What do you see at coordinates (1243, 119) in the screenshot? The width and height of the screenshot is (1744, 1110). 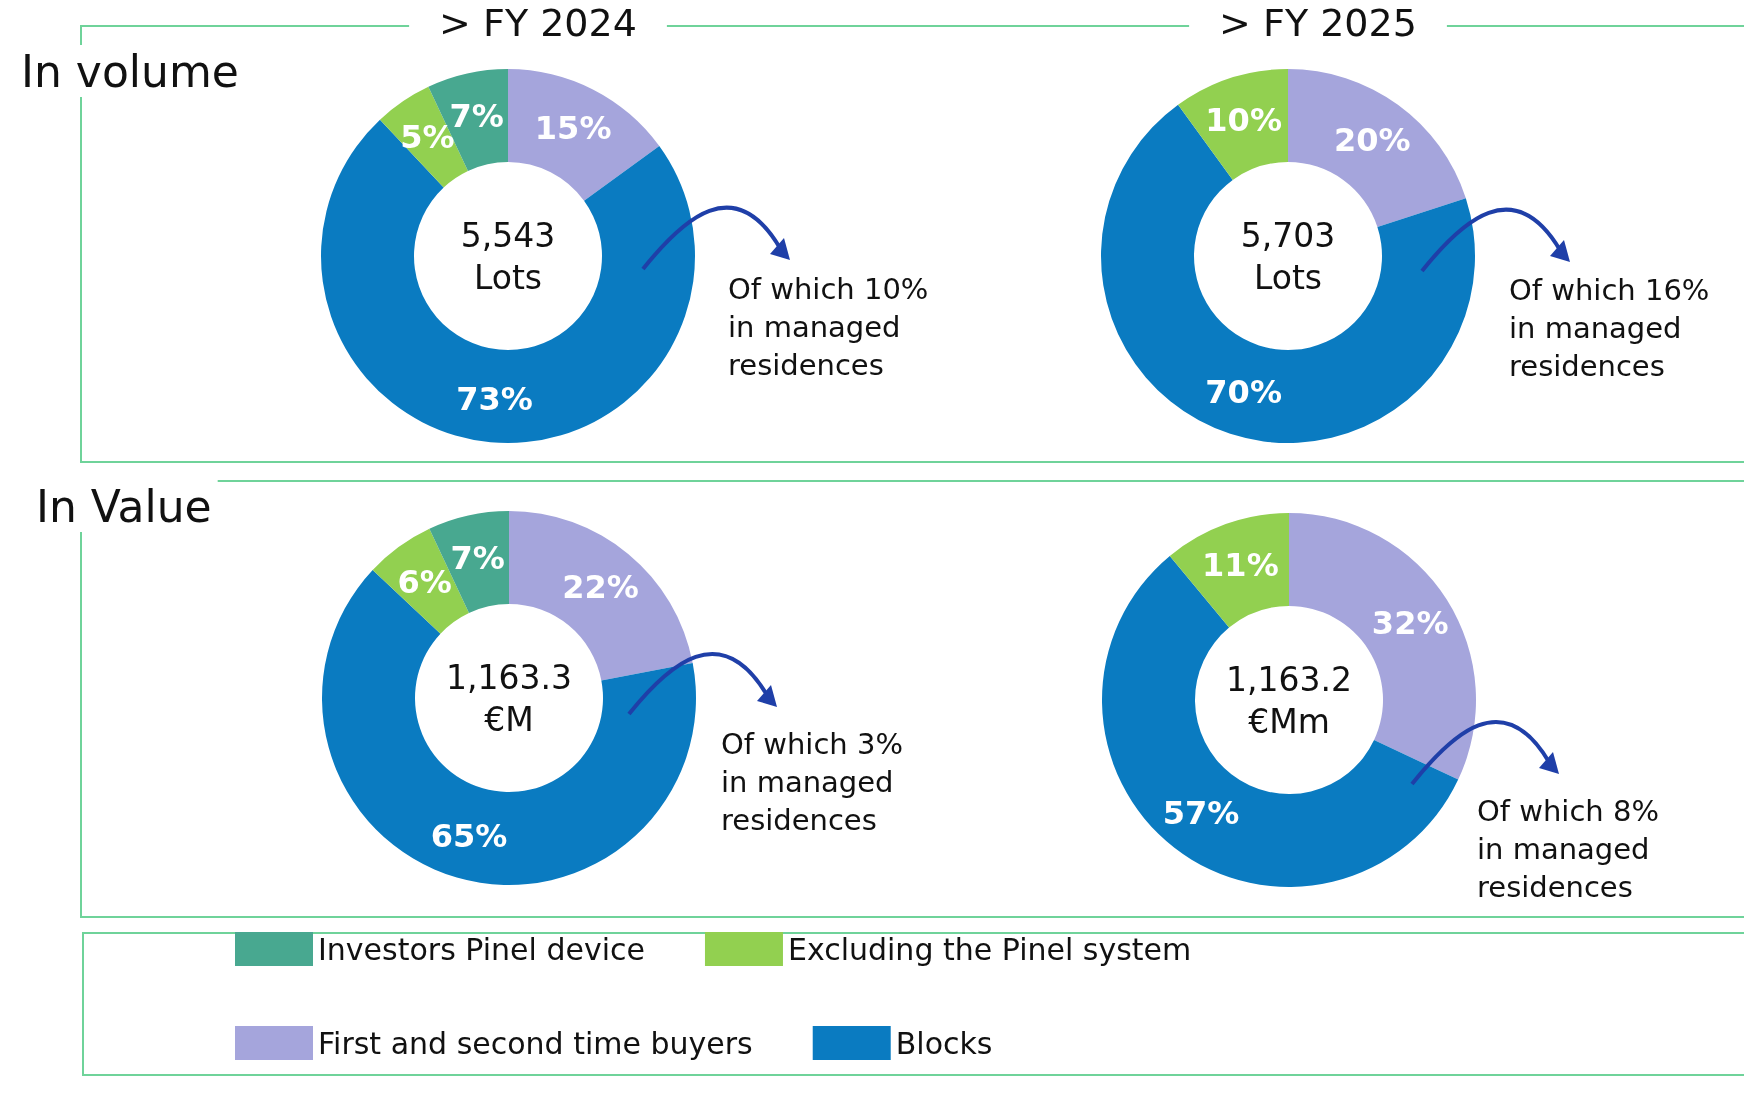 I see `data-label: 10%` at bounding box center [1243, 119].